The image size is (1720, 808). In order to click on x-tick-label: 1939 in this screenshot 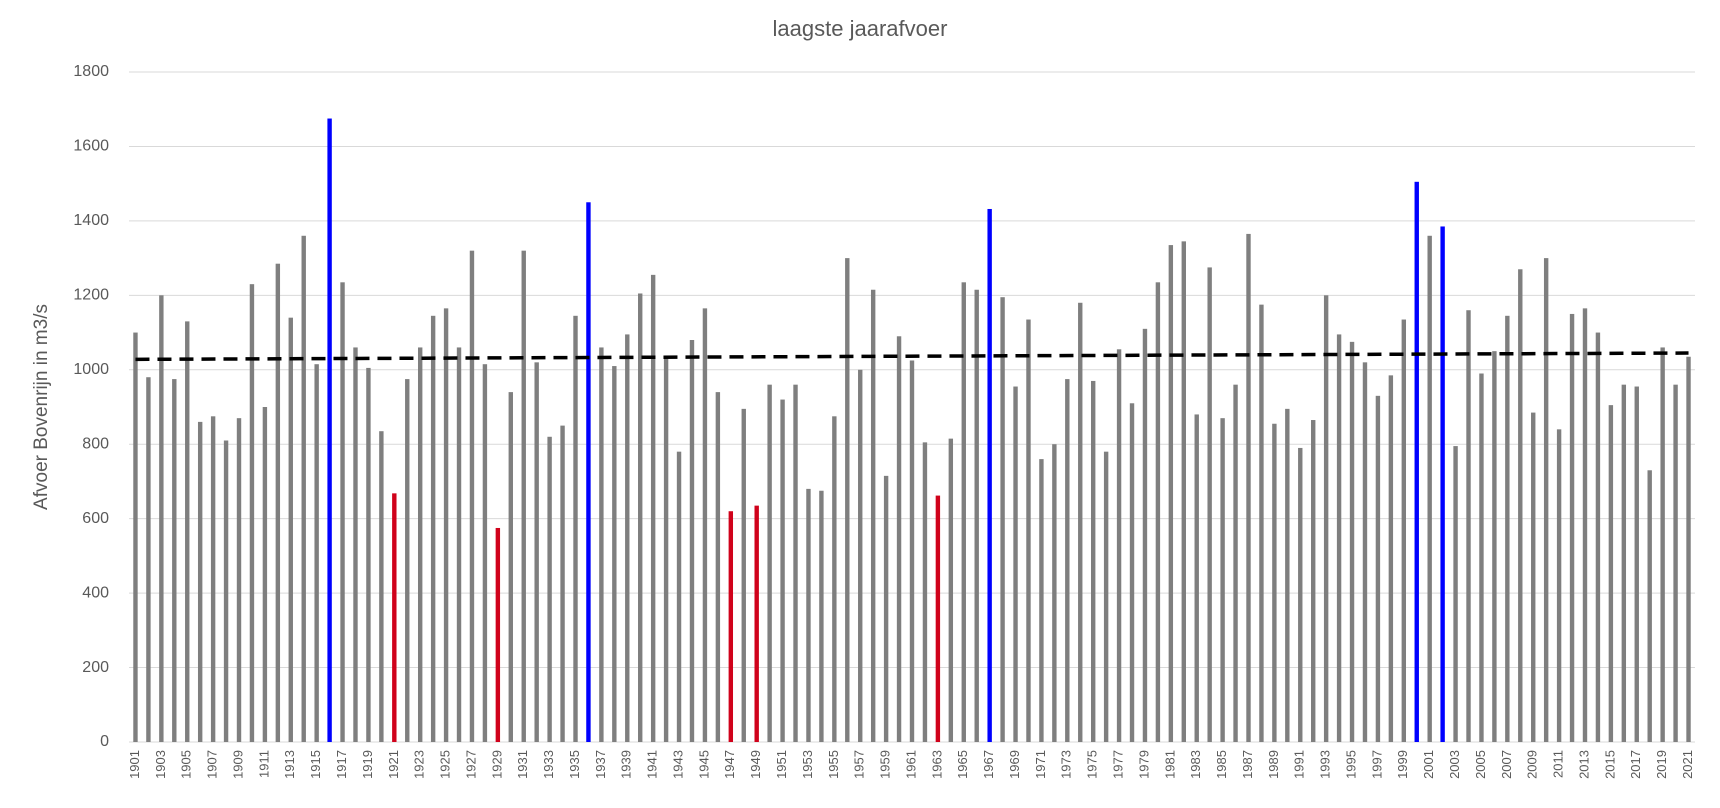, I will do `click(626, 764)`.